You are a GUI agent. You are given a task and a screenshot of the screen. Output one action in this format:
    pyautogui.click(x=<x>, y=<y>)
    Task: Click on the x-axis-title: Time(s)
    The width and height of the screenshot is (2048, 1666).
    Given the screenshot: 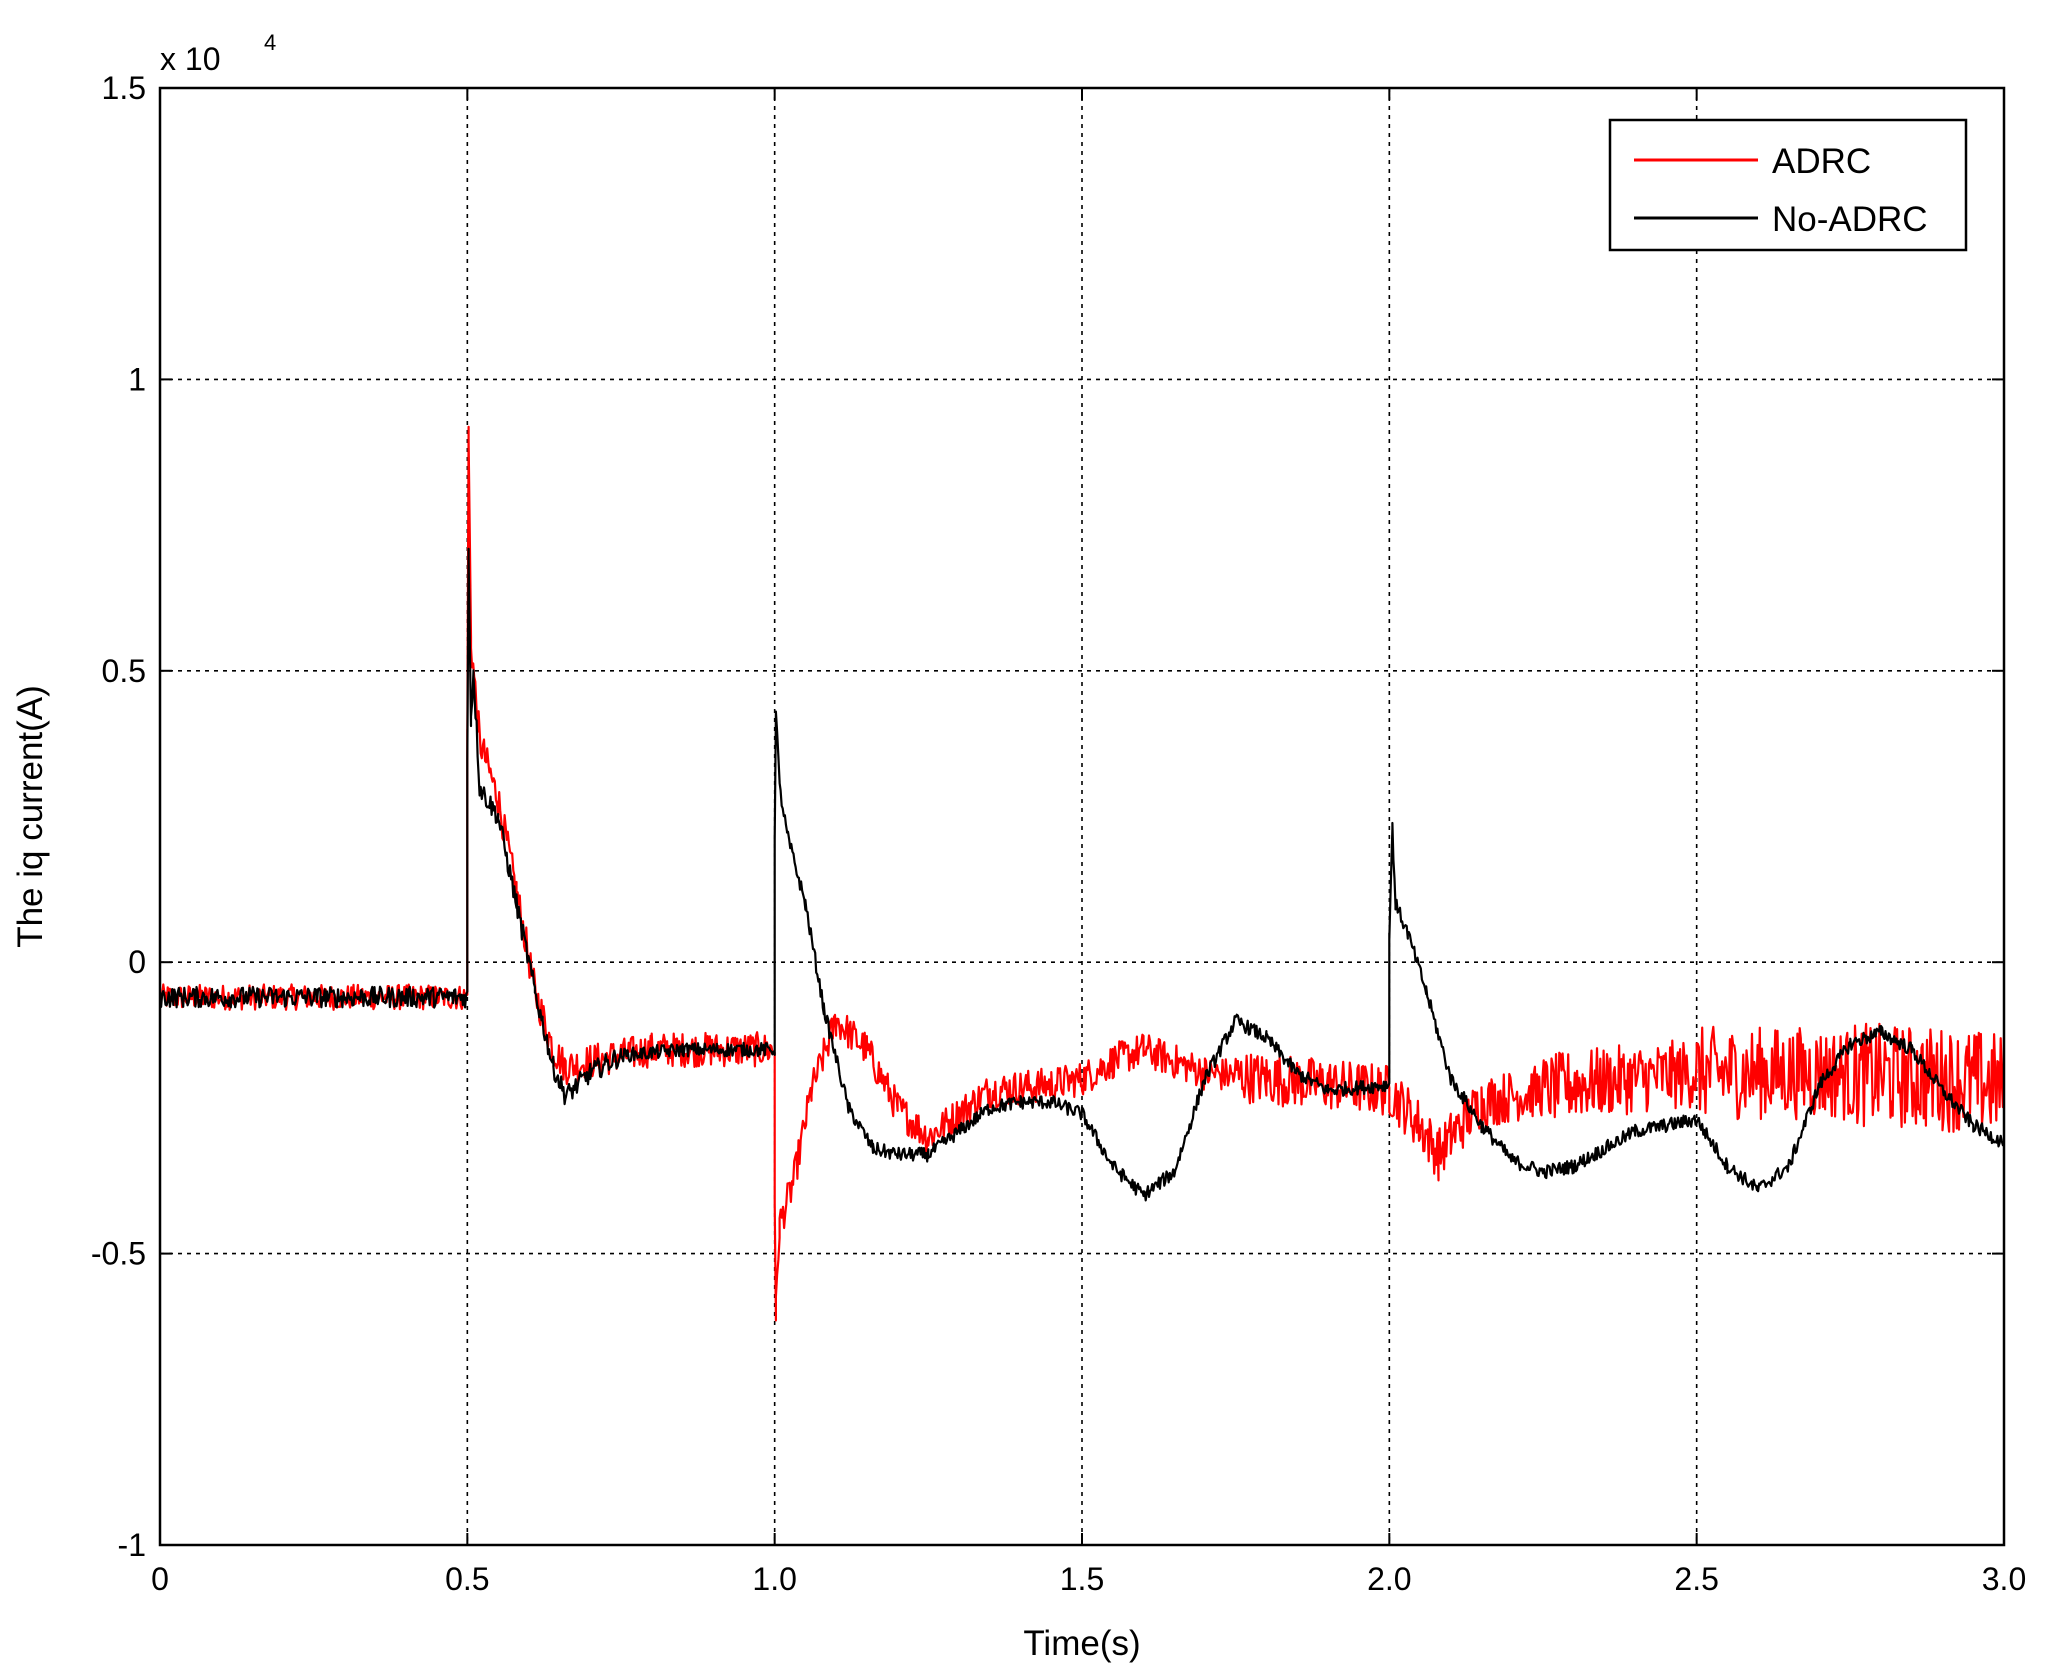 What is the action you would take?
    pyautogui.click(x=1081, y=1643)
    